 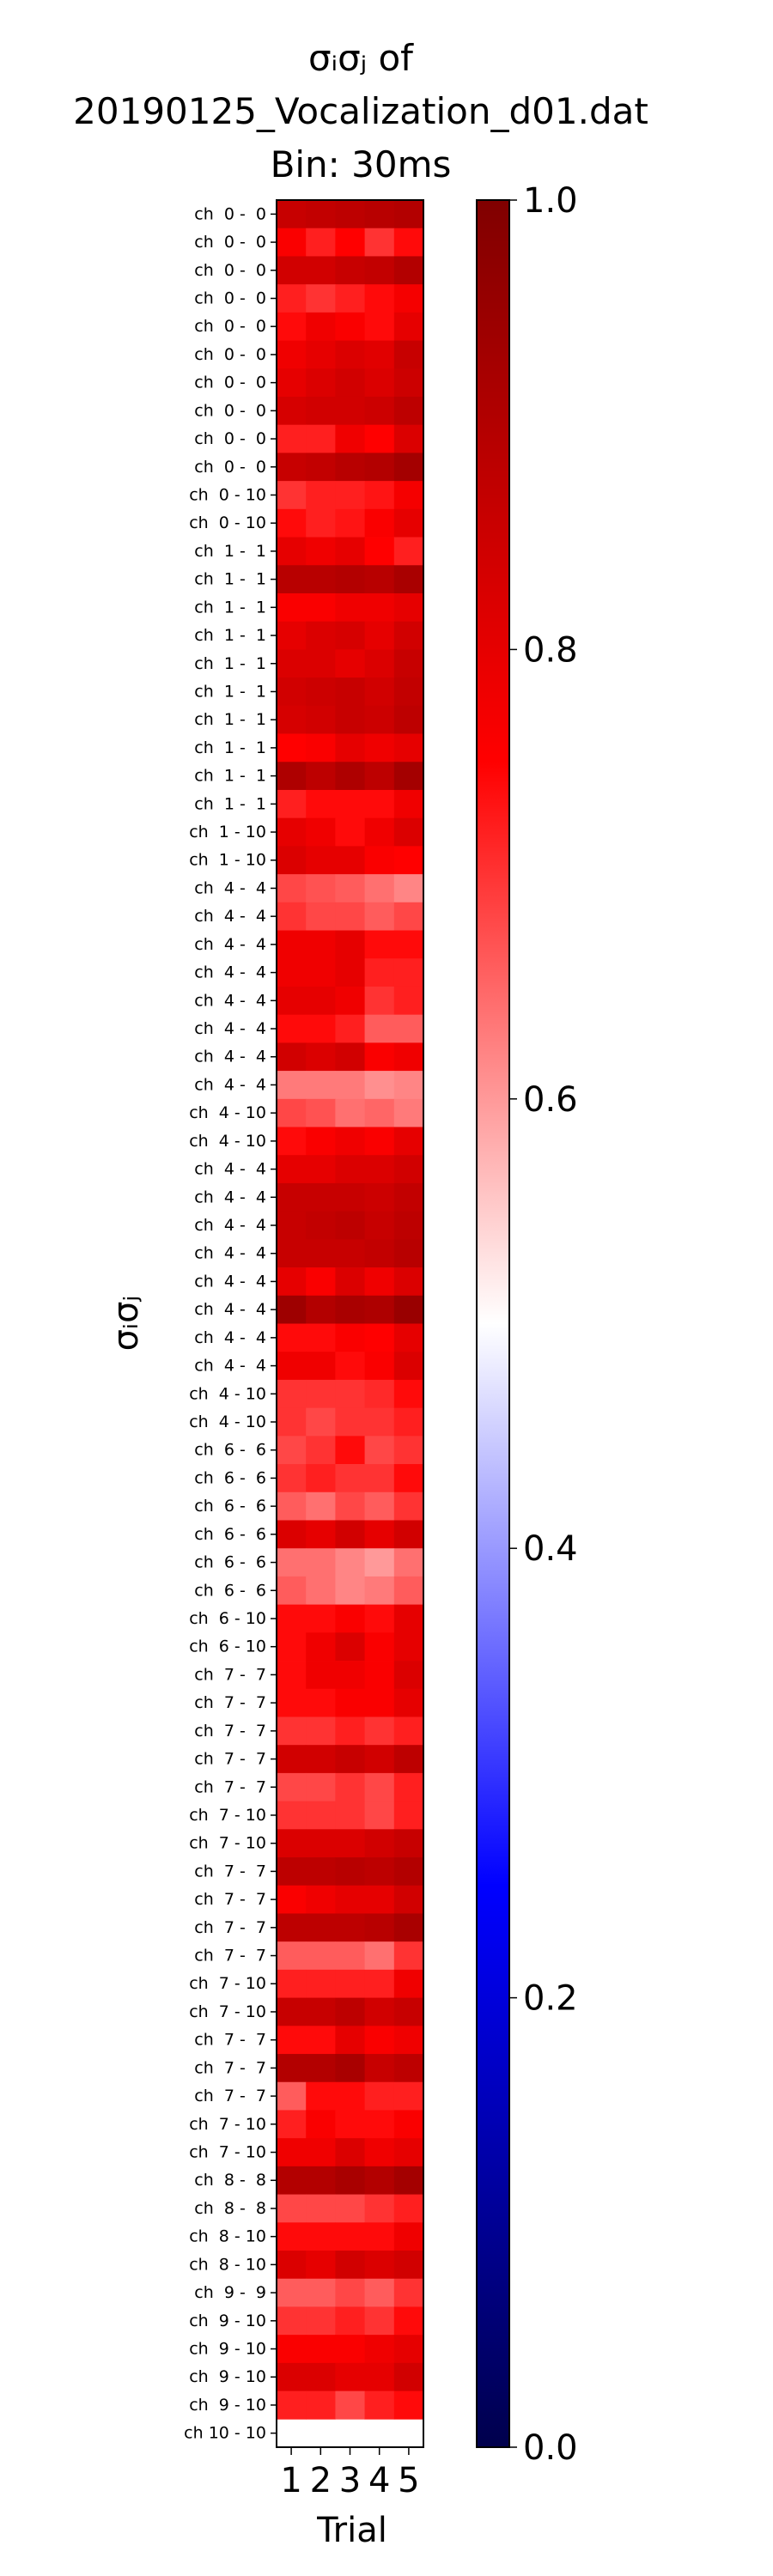 I want to click on colorbar-tick-label: 1.0, so click(x=550, y=201).